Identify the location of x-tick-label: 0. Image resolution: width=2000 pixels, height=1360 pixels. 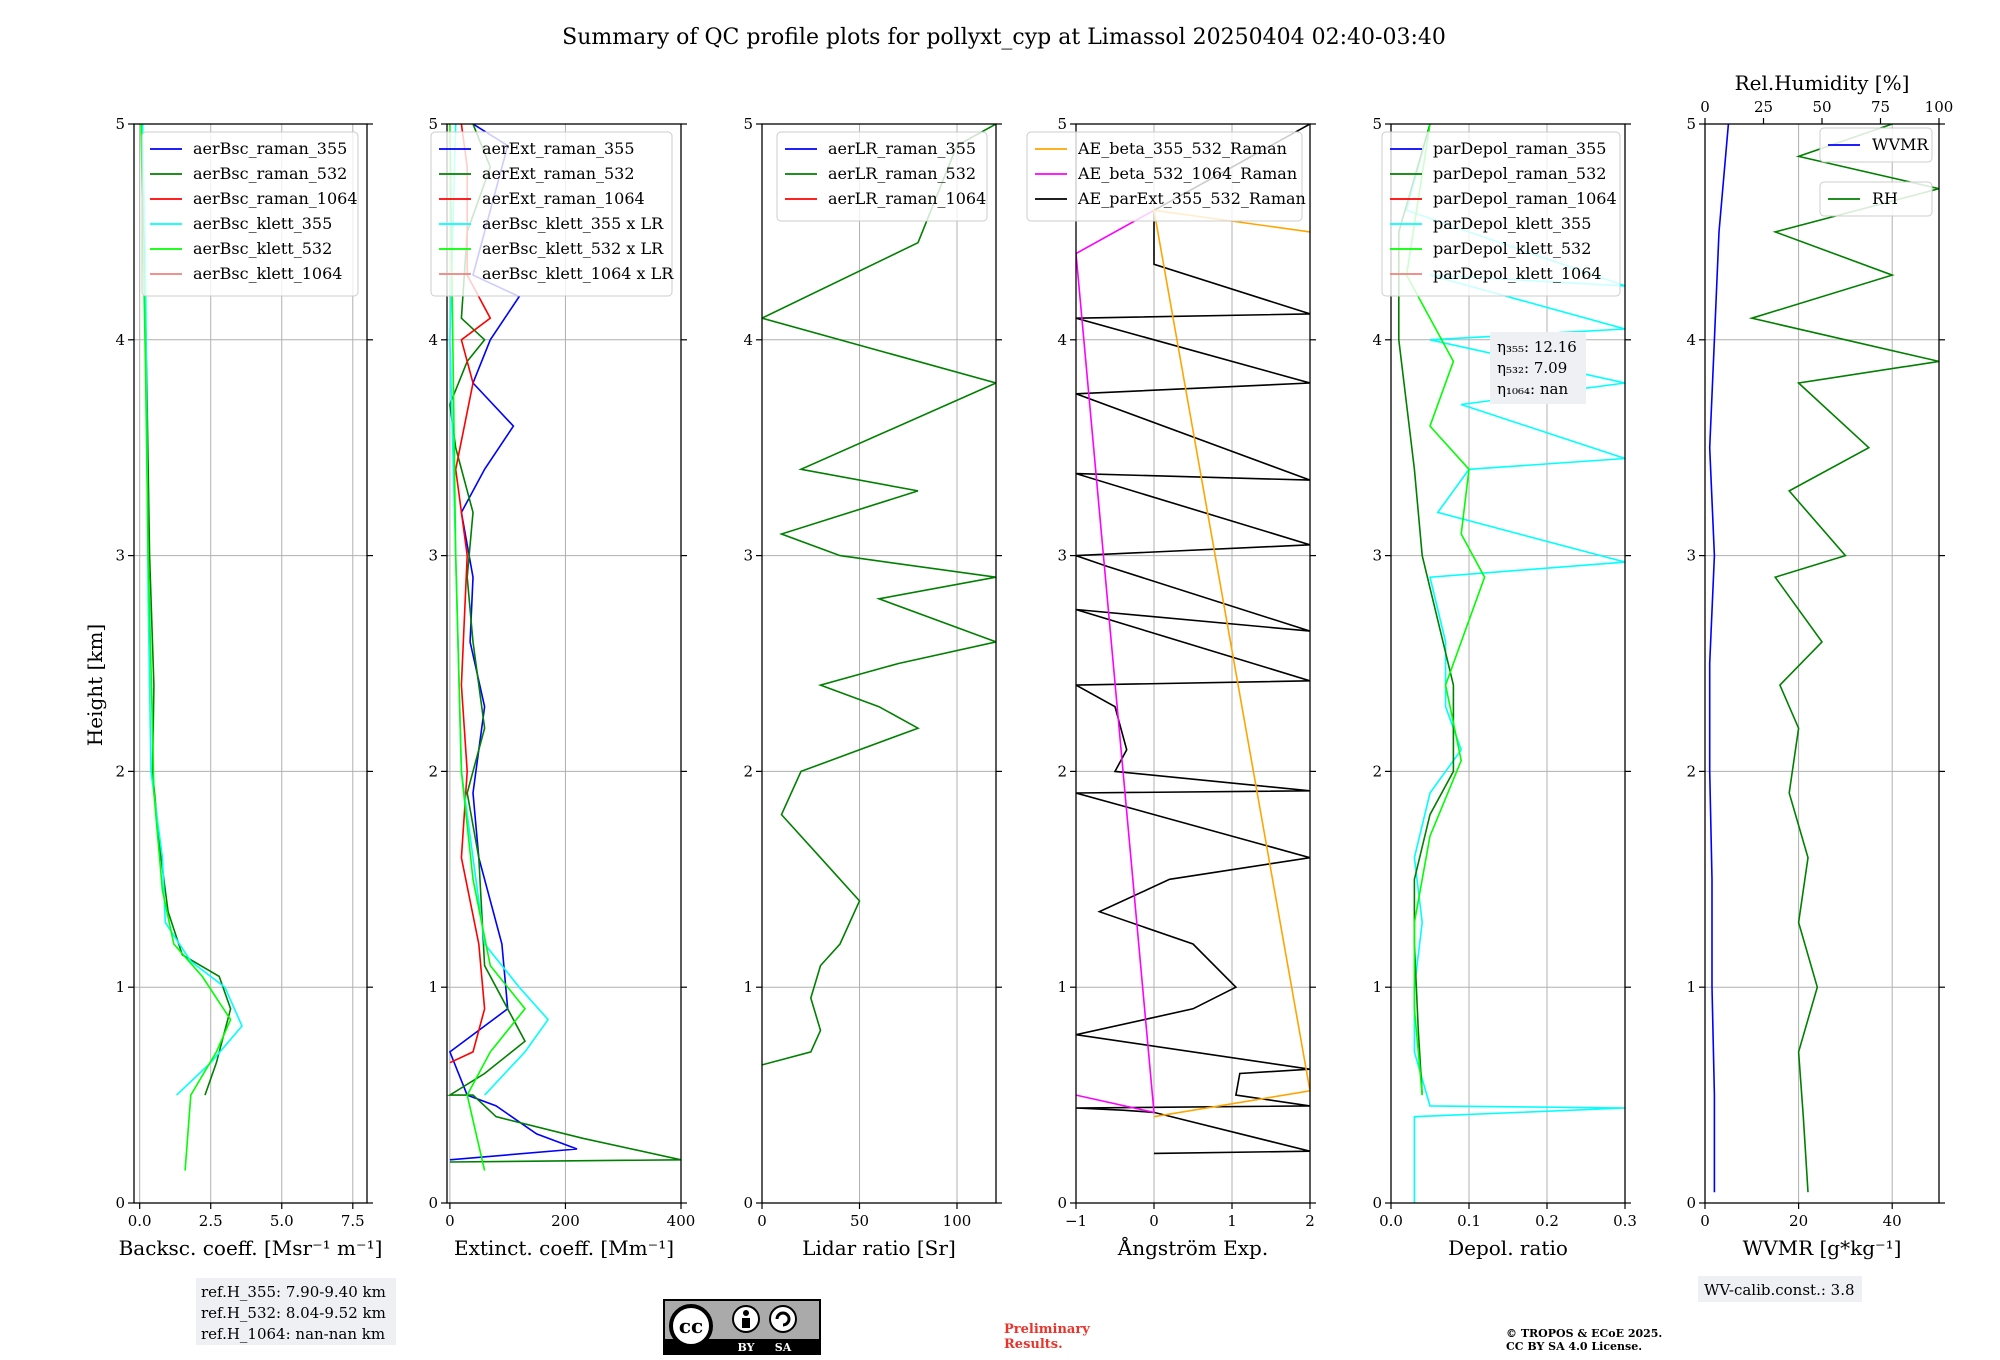
(1705, 1221).